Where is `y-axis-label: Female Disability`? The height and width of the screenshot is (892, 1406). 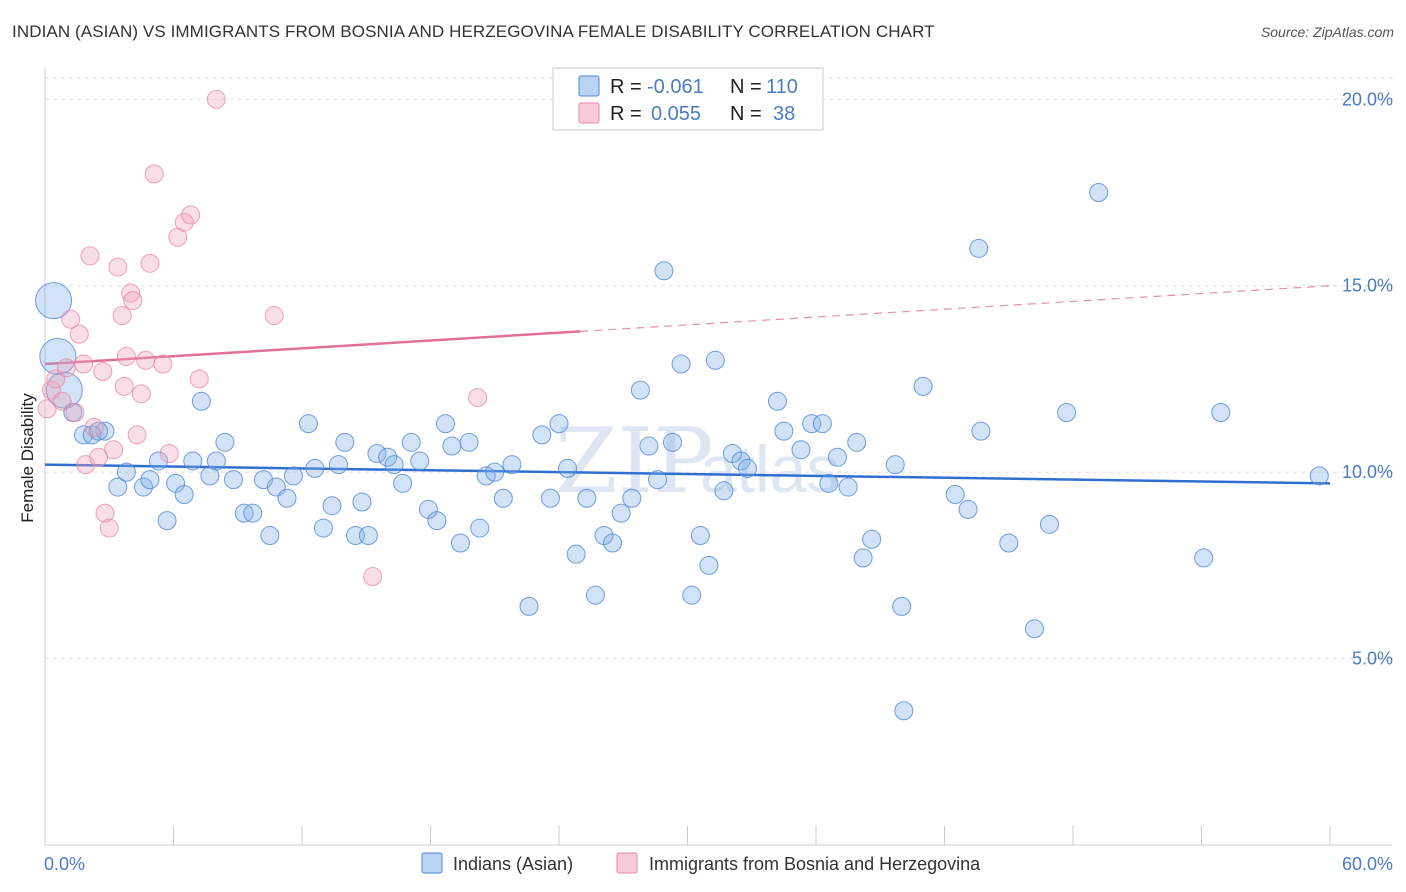 y-axis-label: Female Disability is located at coordinates (27, 458).